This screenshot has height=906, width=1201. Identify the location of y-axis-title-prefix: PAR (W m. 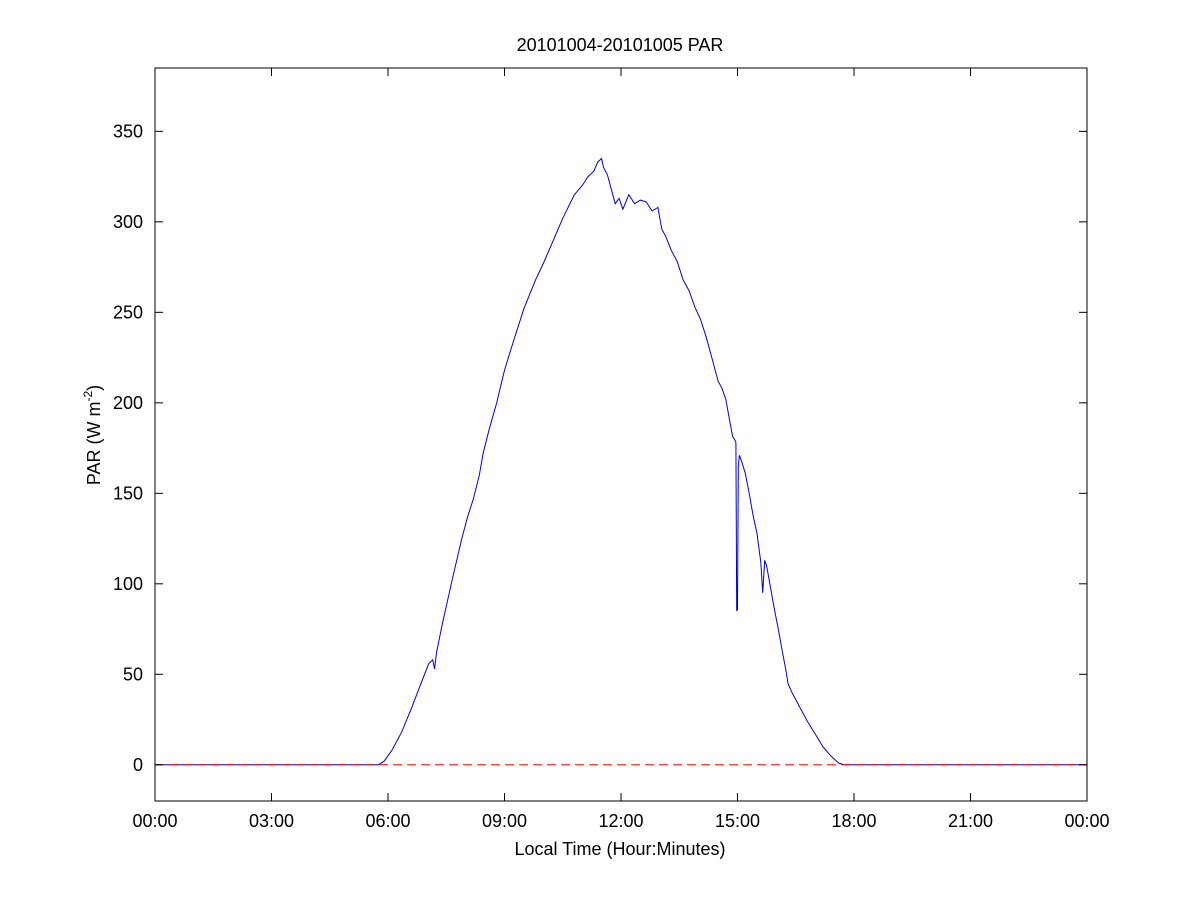
(94, 444).